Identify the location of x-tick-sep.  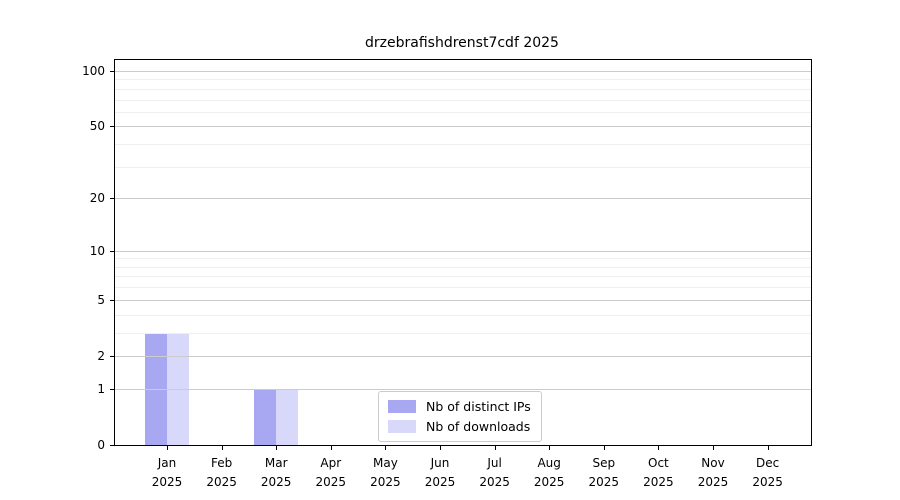
(604, 447).